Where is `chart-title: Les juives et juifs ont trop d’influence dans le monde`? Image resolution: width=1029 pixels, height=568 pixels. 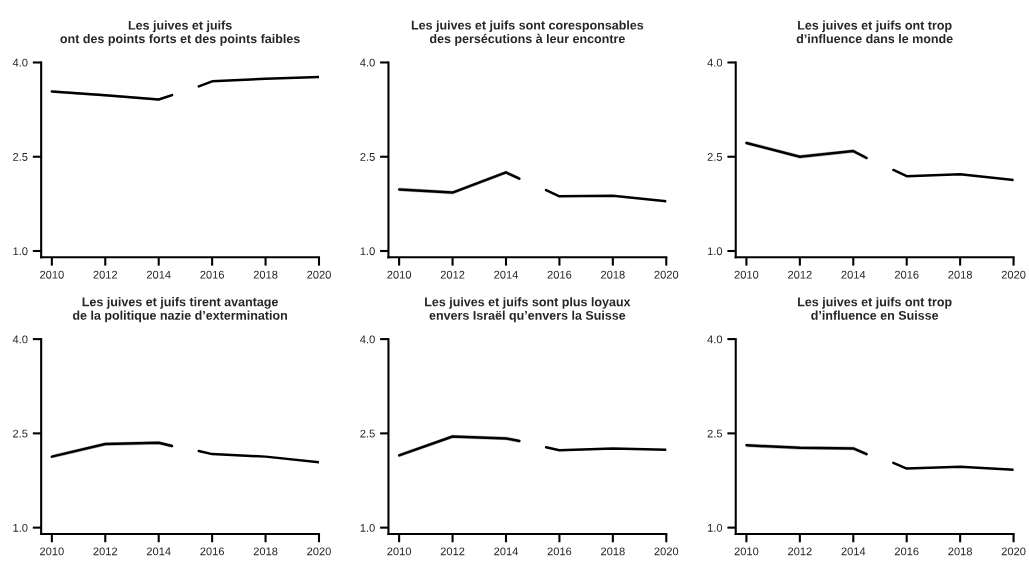 chart-title: Les juives et juifs ont trop d’influence dans le monde is located at coordinates (874, 32).